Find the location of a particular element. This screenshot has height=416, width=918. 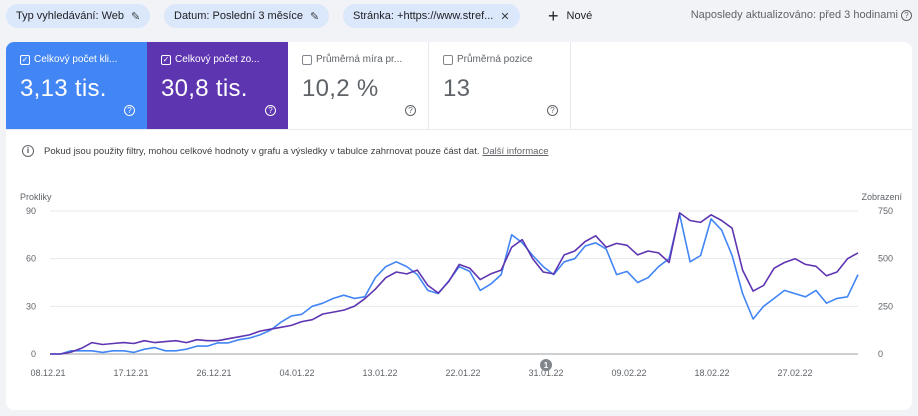

x-tick-label: 26.12.21 is located at coordinates (213, 373).